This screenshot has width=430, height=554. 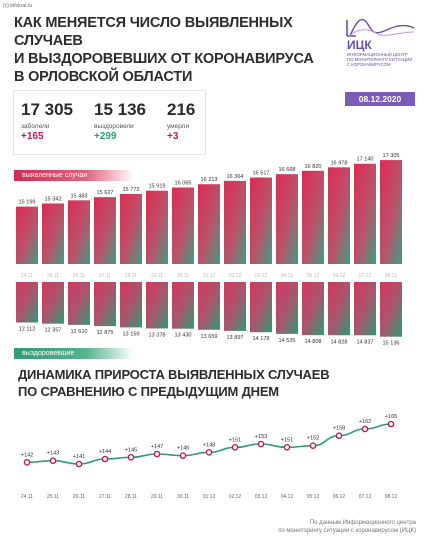 I want to click on stat-infected-delta: +165, so click(x=32, y=136).